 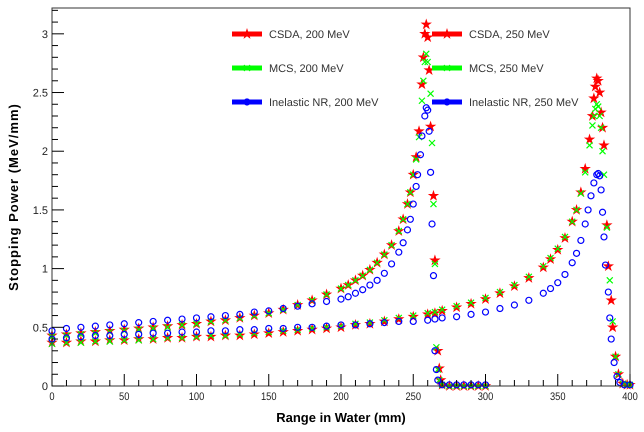 I want to click on legend-label: CSDA, 250 MeV, so click(x=509, y=35).